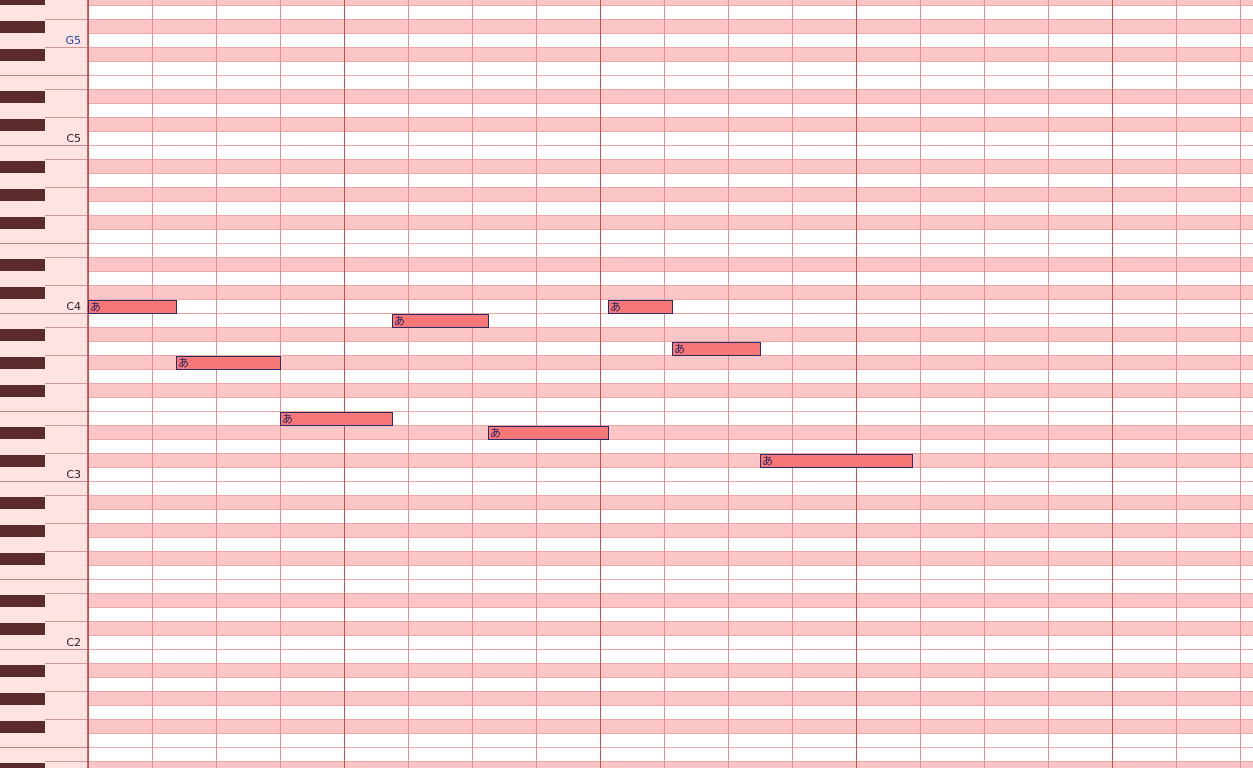 The height and width of the screenshot is (768, 1253). Describe the element at coordinates (73, 138) in the screenshot. I see `key-label: C5` at that location.